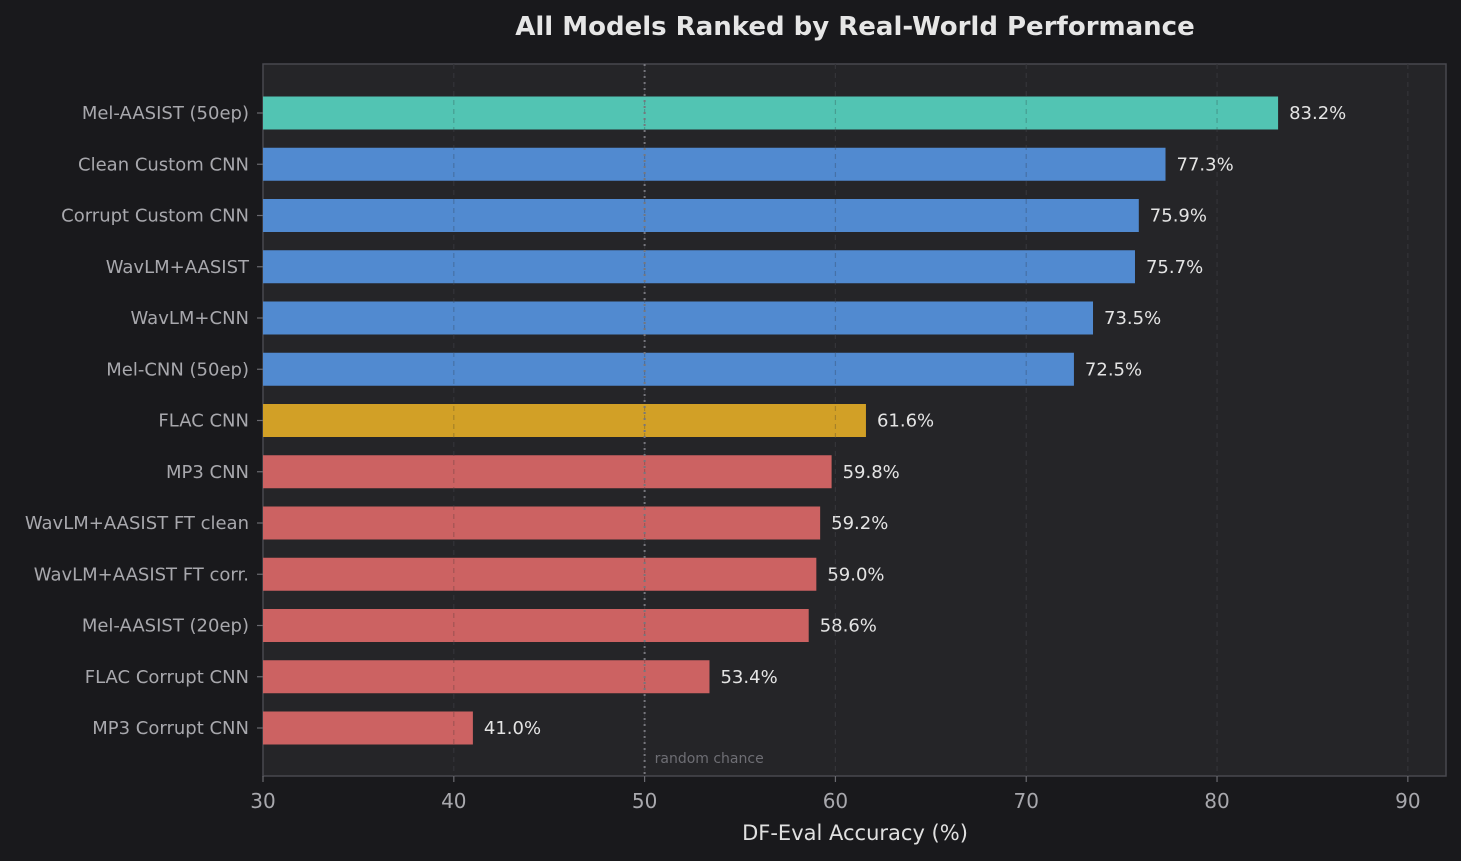  Describe the element at coordinates (855, 833) in the screenshot. I see `x-axis-label: DF-Eval Accuracy (%)` at that location.